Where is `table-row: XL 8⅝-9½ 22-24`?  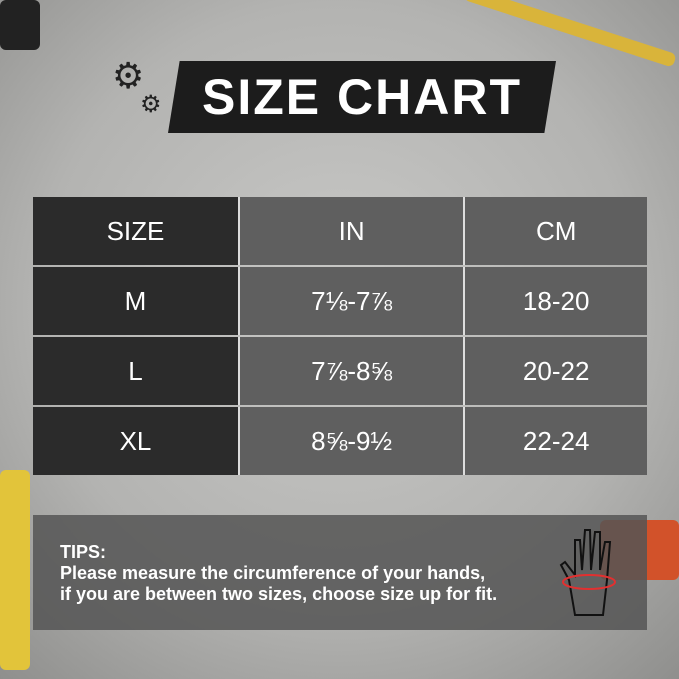 table-row: XL 8⅝-9½ 22-24 is located at coordinates (340, 441).